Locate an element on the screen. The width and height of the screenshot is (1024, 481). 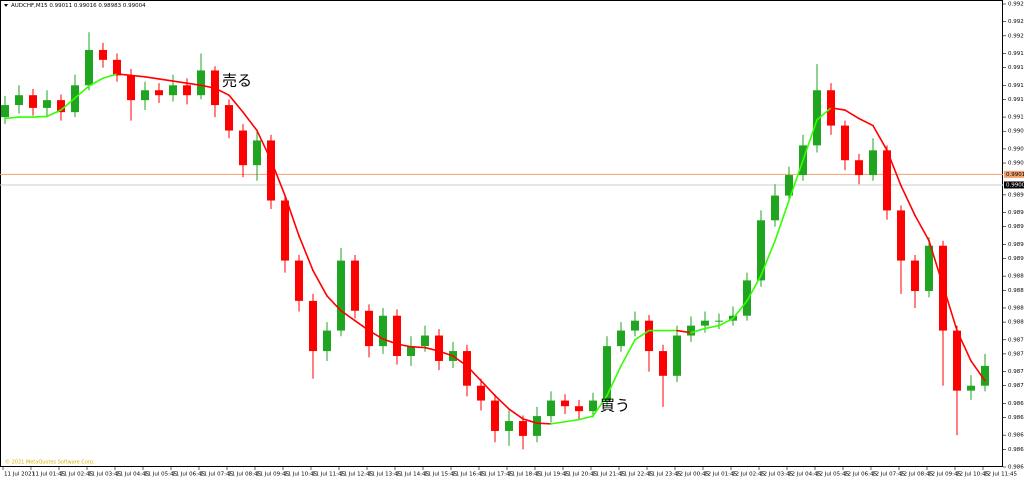
x-tick-label: 12 Jul 10:45 is located at coordinates (972, 475).